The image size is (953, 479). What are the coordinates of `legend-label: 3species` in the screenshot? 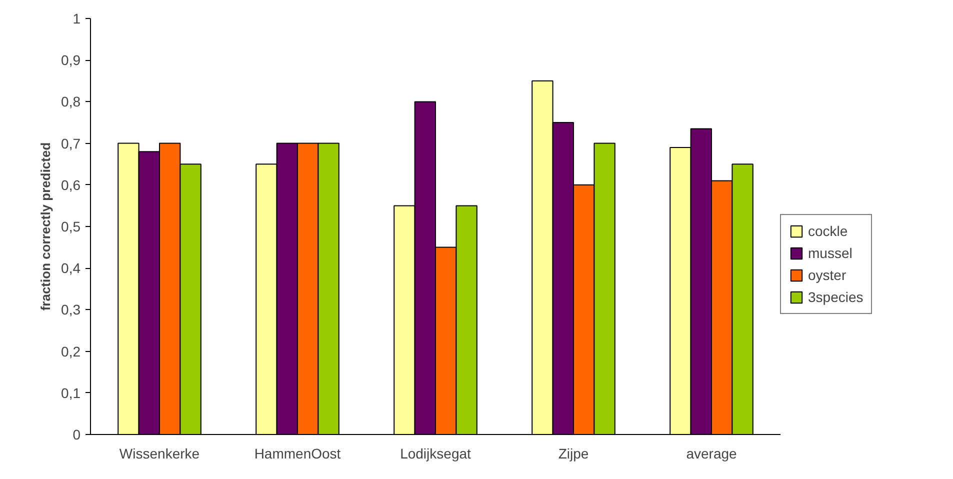 It's located at (836, 297).